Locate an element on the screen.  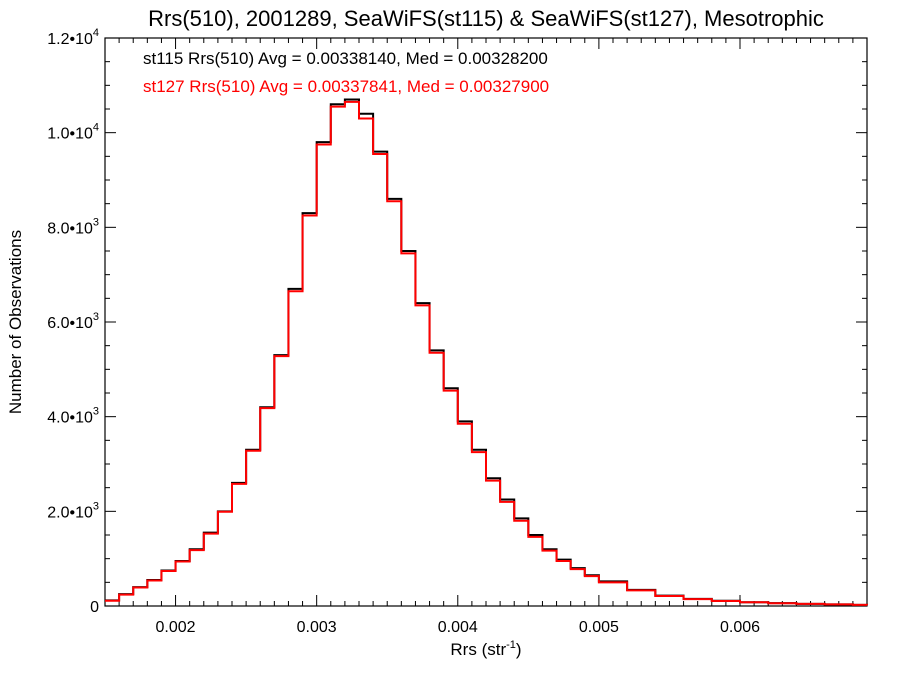
x-tick-label: 0.003 is located at coordinates (317, 627).